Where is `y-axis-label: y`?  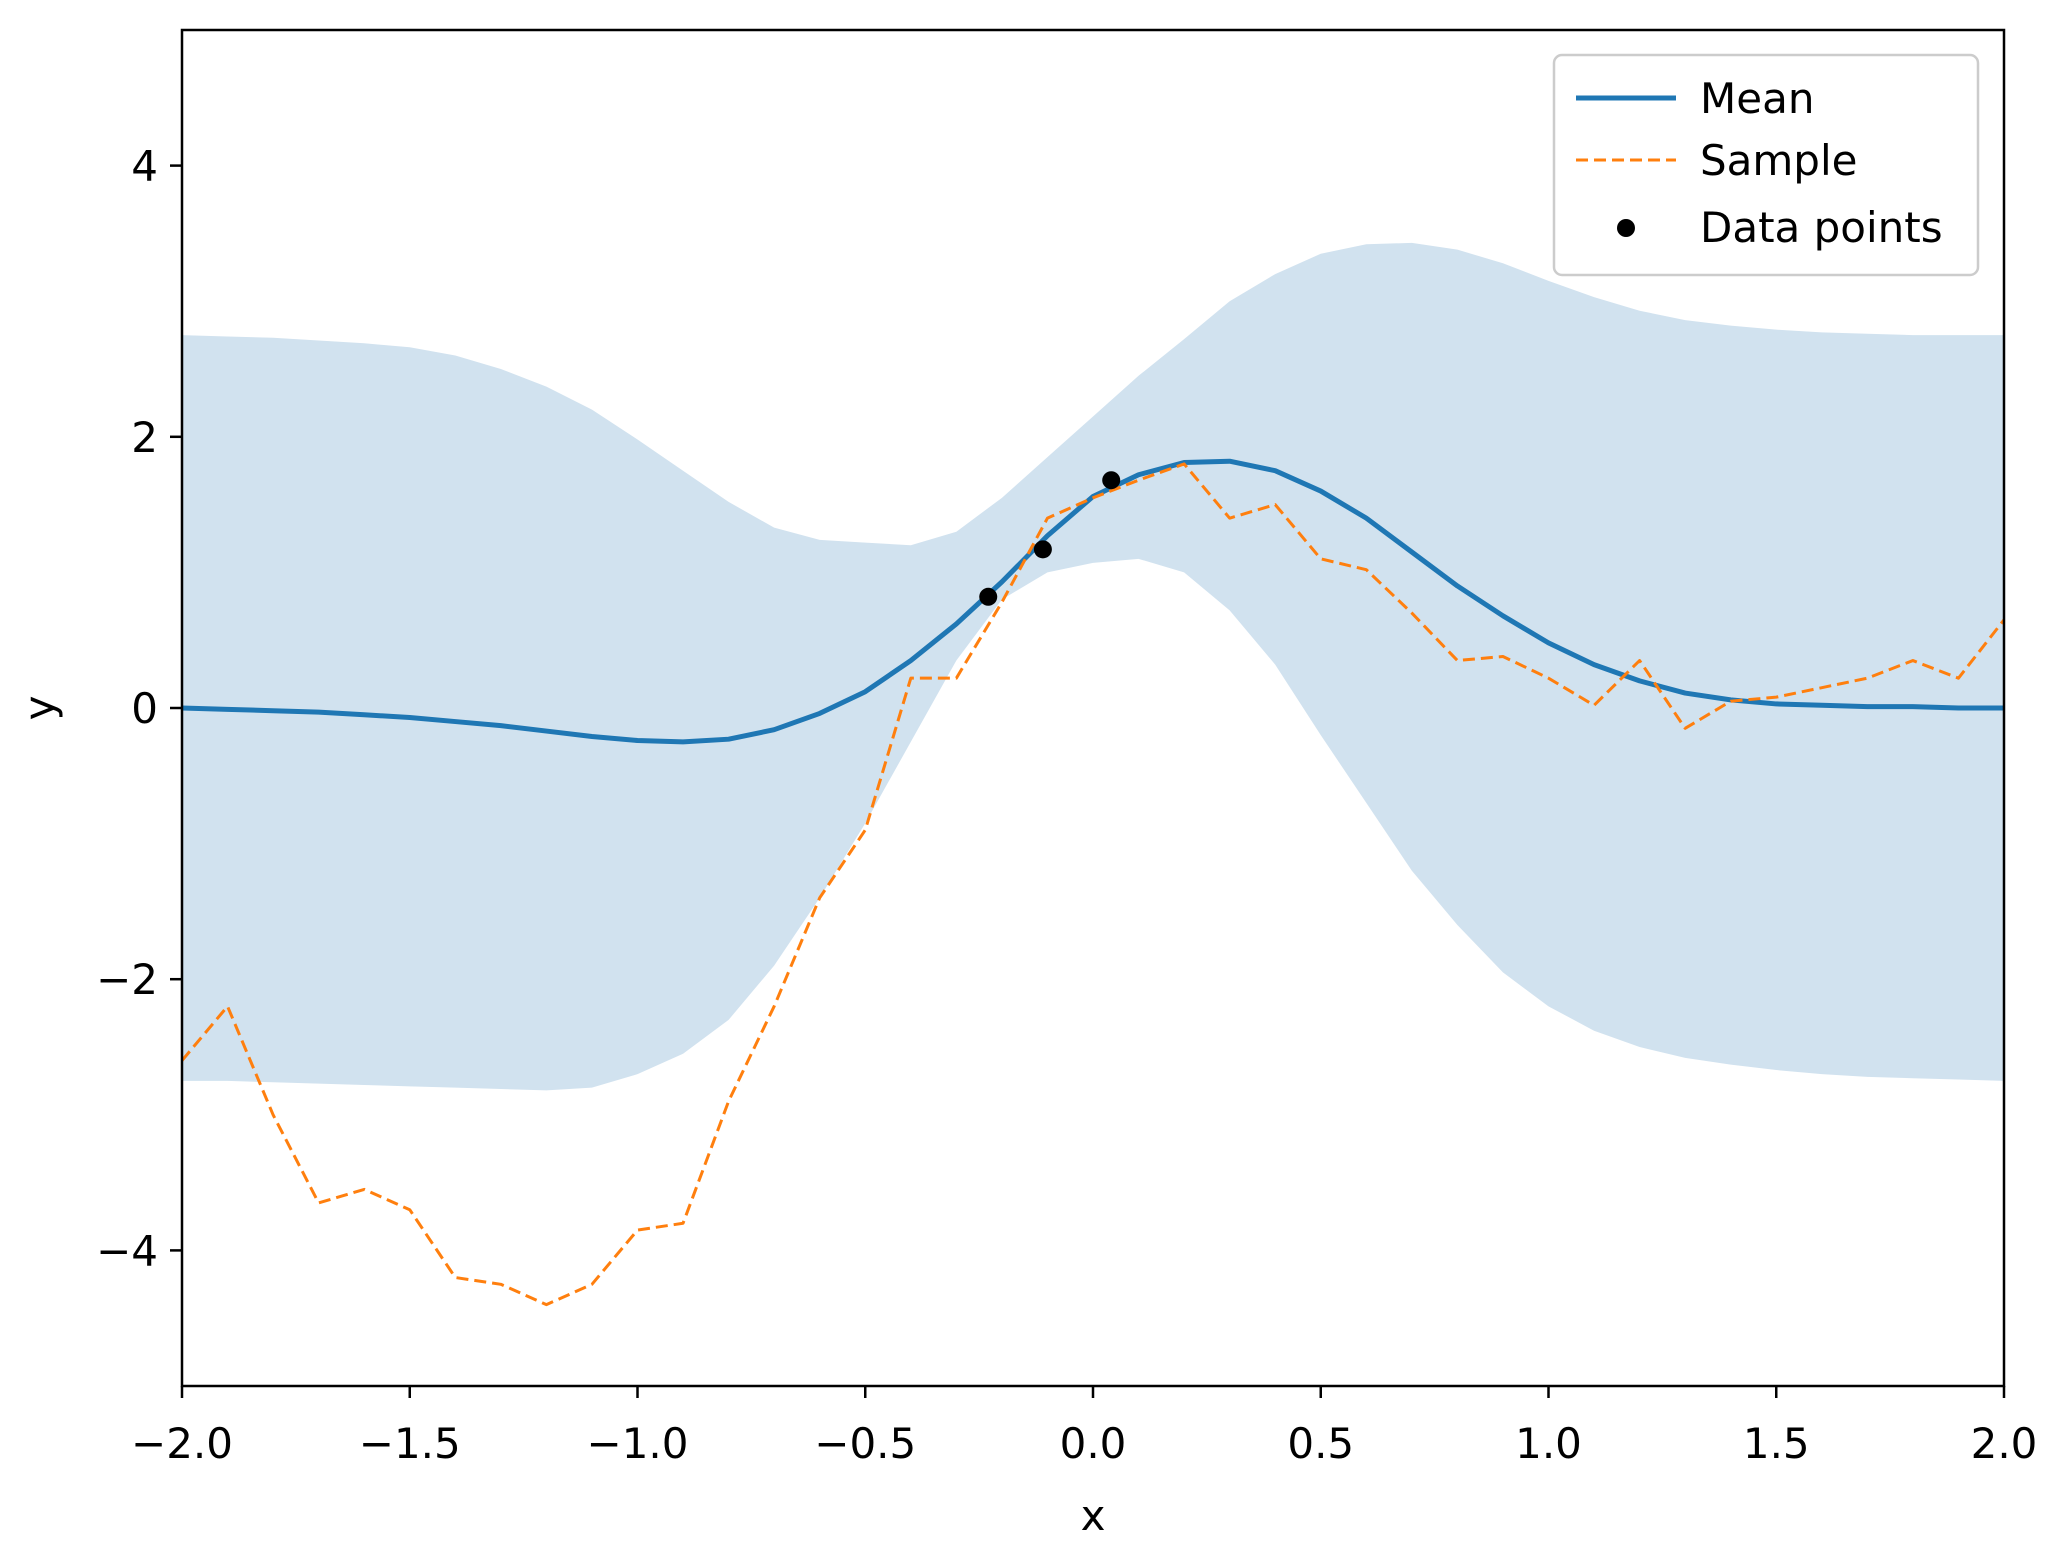 y-axis-label: y is located at coordinates (39, 708).